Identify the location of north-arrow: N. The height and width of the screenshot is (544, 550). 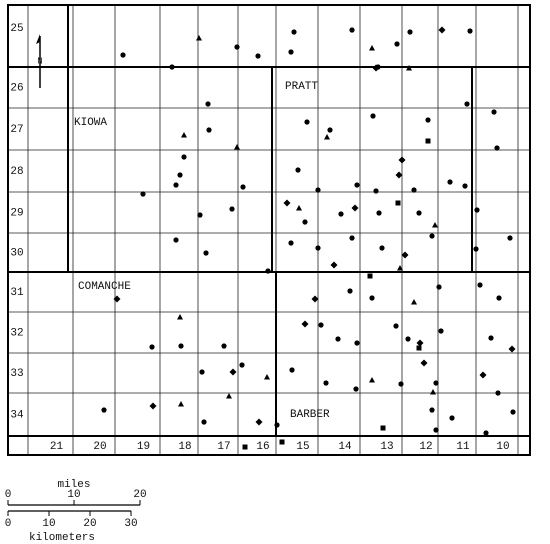
(39, 61).